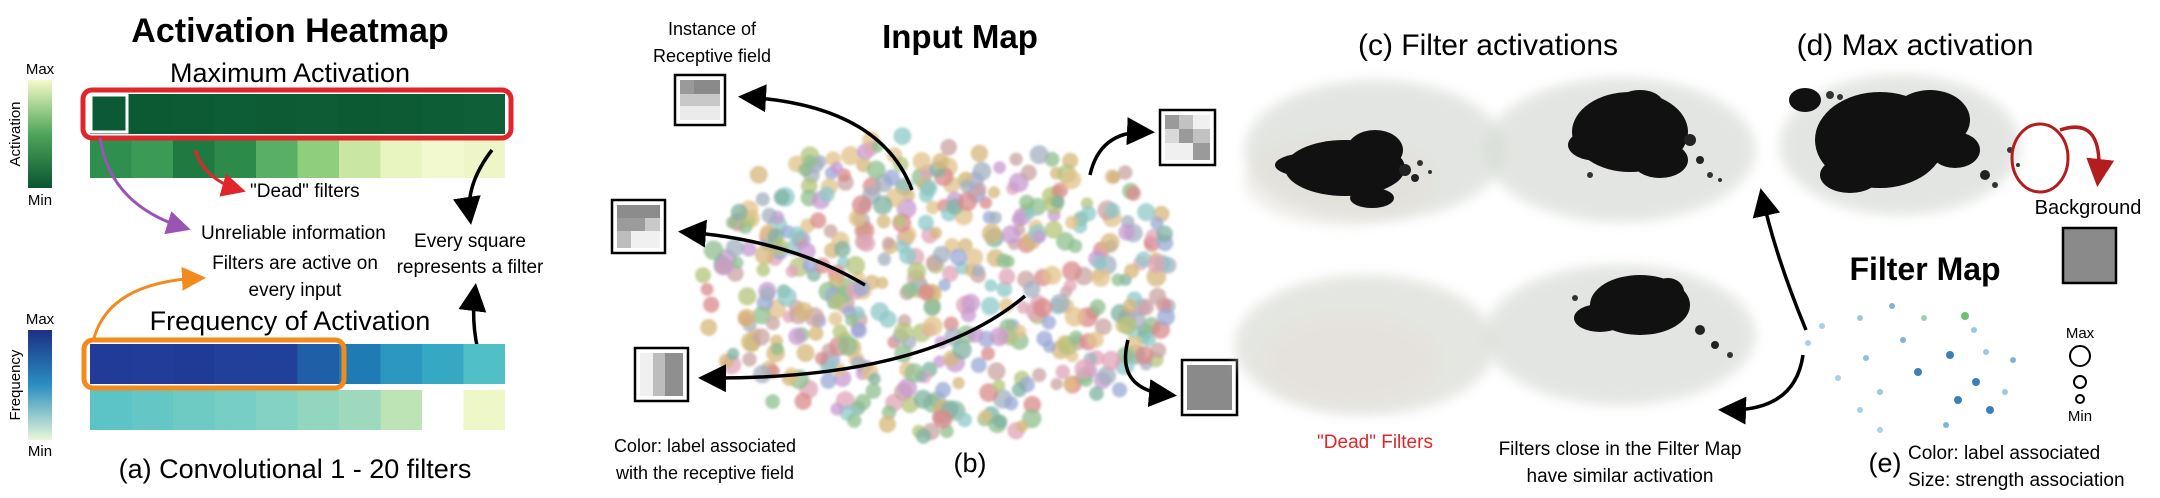 This screenshot has height=498, width=2160. Describe the element at coordinates (1150, 373) in the screenshot. I see `arrow-to-thumb-right-bottom` at that location.